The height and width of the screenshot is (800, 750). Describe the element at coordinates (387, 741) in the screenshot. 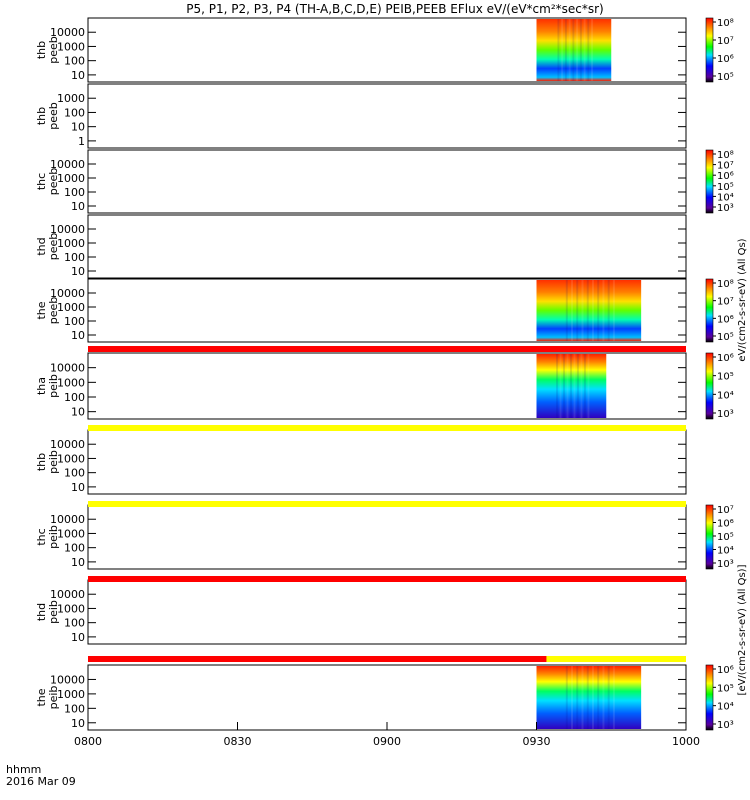

I see `x-tick-label: 0900` at that location.